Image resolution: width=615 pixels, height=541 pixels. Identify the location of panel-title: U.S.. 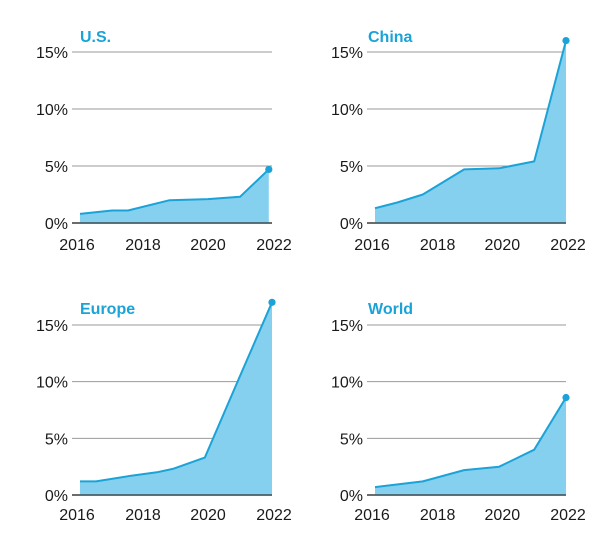
(95, 37).